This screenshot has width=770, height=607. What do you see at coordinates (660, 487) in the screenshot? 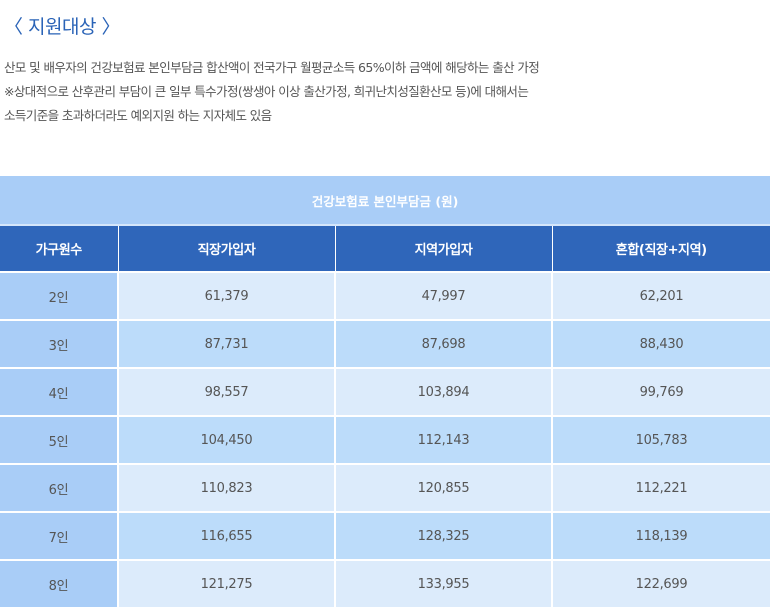
I see `mixed-value-cell: 112,221` at bounding box center [660, 487].